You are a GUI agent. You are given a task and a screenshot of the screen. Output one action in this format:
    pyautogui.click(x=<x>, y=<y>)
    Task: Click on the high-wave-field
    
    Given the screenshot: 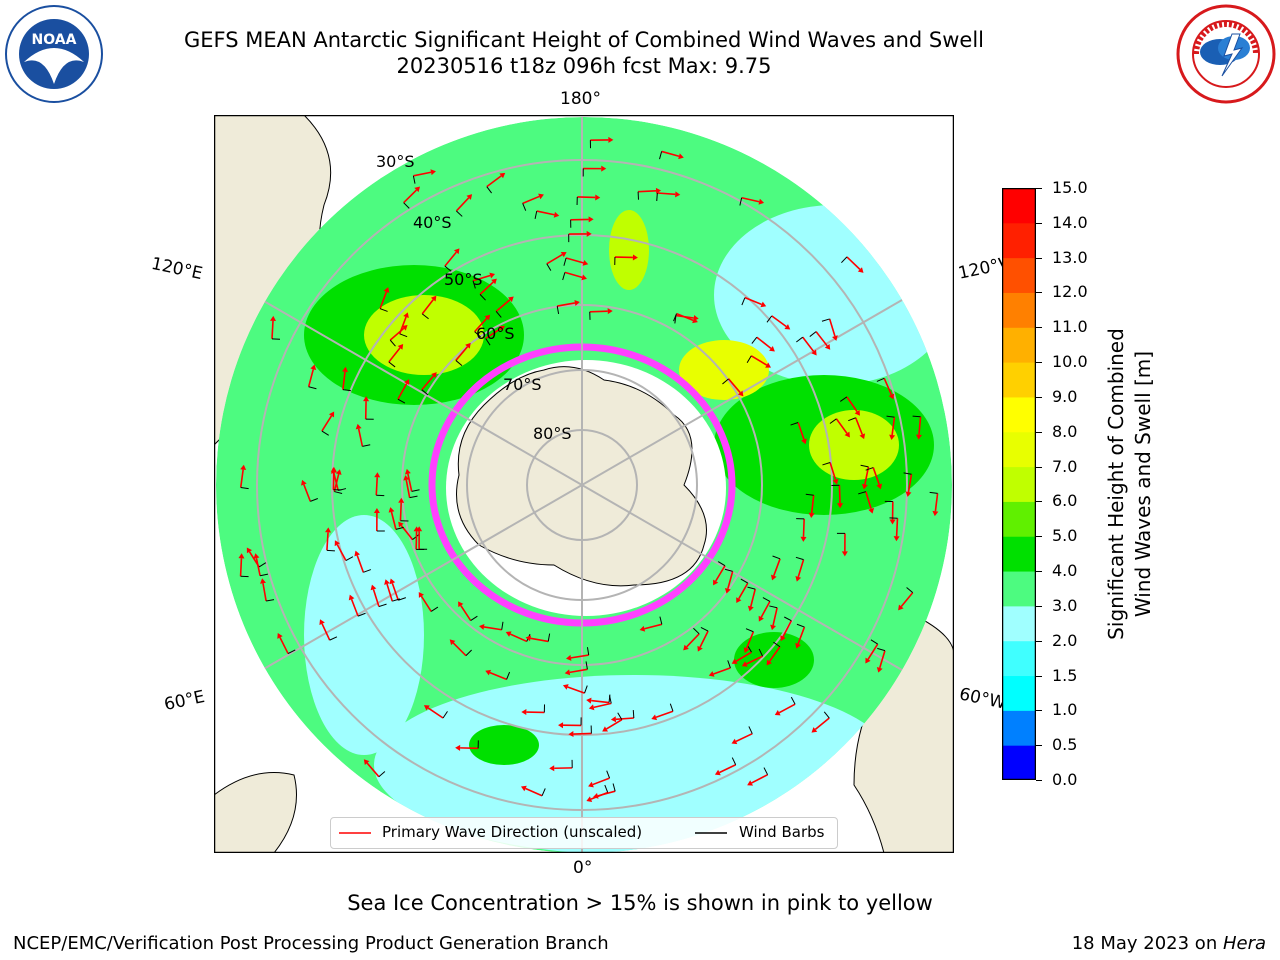 What is the action you would take?
    pyautogui.click(x=504, y=745)
    